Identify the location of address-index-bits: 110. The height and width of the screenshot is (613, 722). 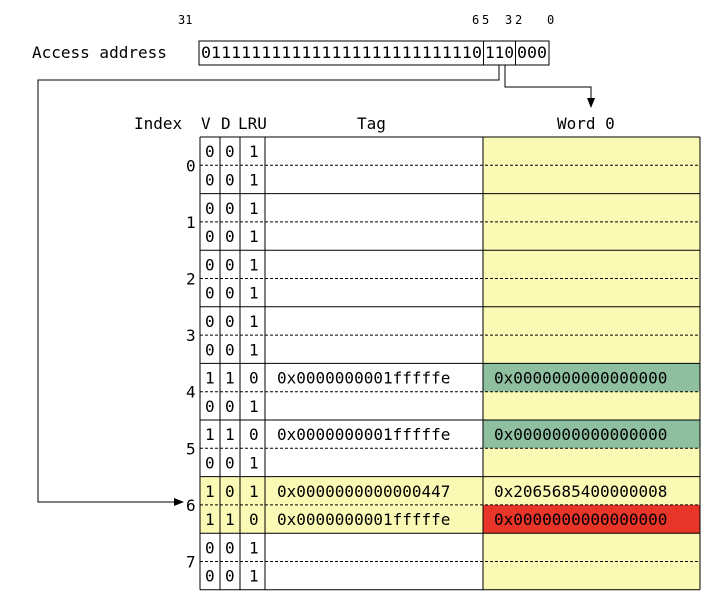
(499, 52).